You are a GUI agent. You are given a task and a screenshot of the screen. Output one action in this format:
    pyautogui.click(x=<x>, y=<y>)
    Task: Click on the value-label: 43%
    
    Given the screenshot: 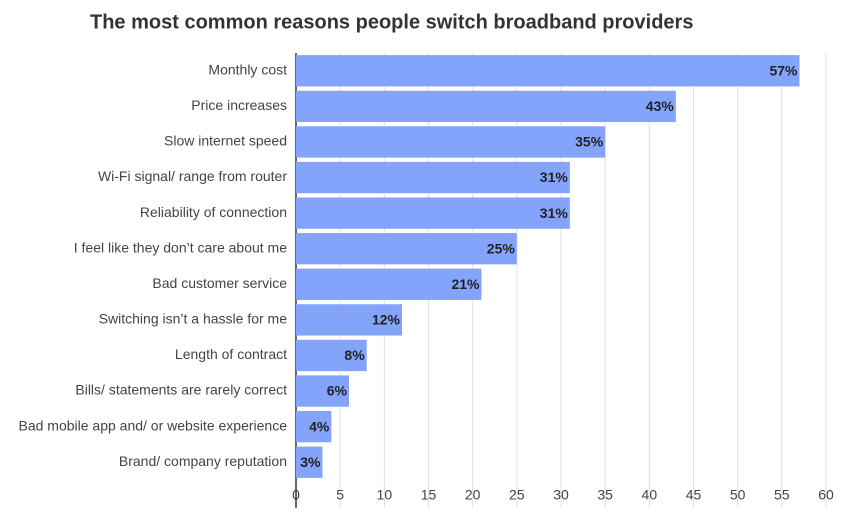 What is the action you would take?
    pyautogui.click(x=660, y=106)
    